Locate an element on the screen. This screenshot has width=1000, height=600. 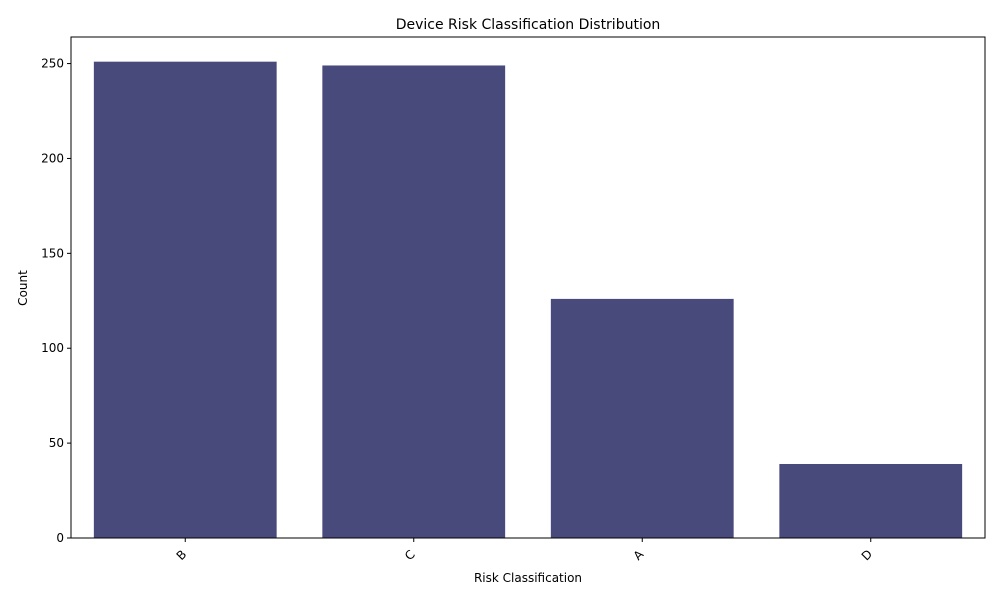
y-axis-label: Count is located at coordinates (23, 288).